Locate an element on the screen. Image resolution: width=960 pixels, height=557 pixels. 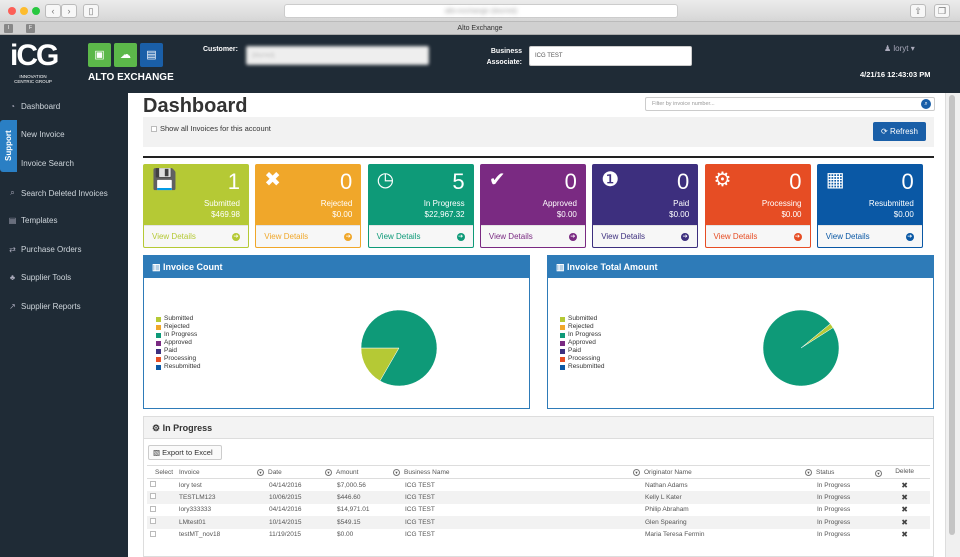
user-menu: ♟ loryt ▾ is located at coordinates (899, 48).